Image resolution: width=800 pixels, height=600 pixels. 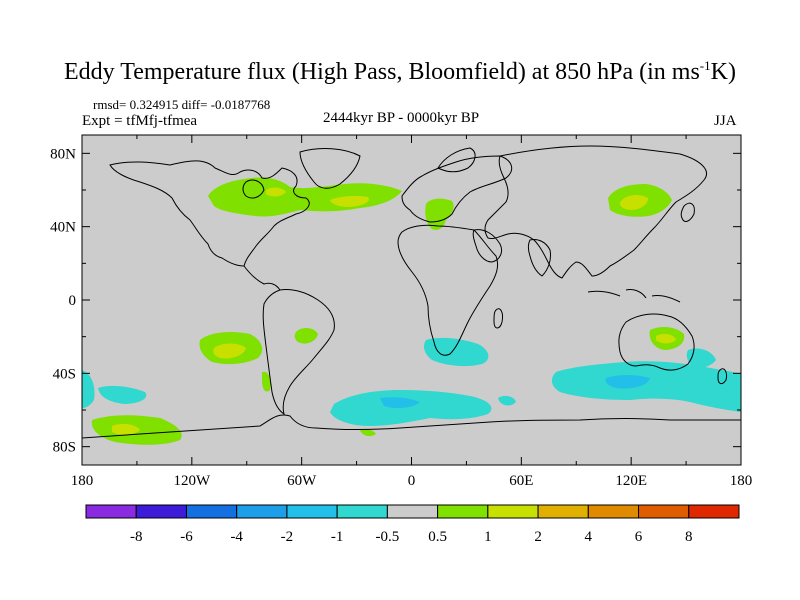 I want to click on anomaly-south-pacific-small, so click(x=306, y=336).